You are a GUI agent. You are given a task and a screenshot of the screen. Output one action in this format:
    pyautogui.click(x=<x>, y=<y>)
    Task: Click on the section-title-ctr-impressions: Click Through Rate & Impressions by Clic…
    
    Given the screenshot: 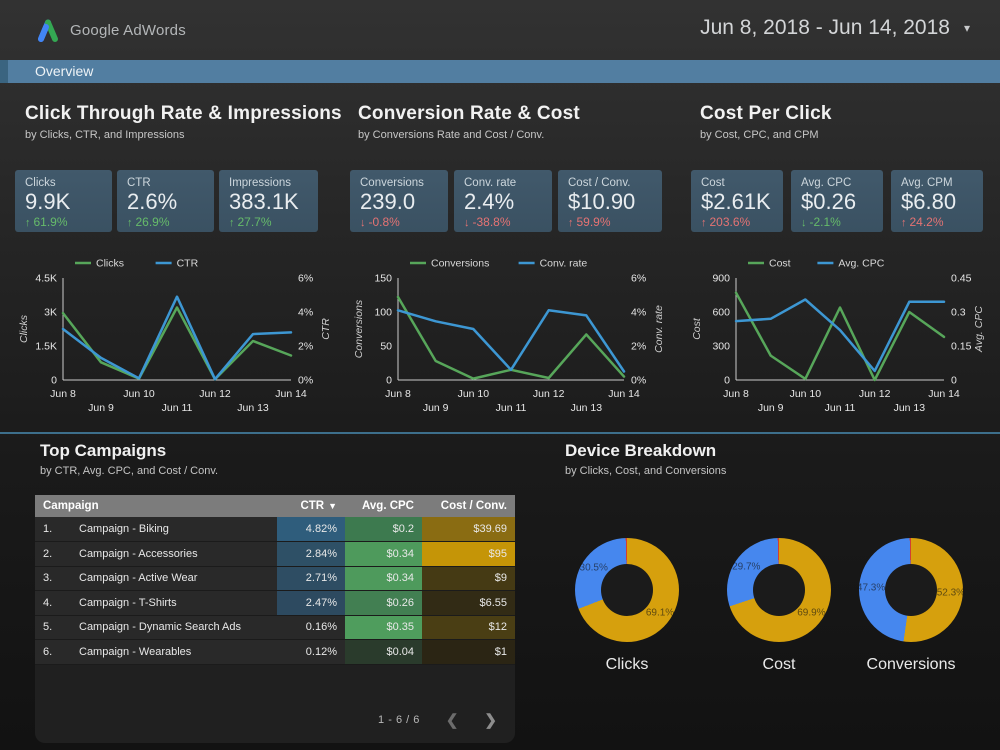 What is the action you would take?
    pyautogui.click(x=183, y=122)
    